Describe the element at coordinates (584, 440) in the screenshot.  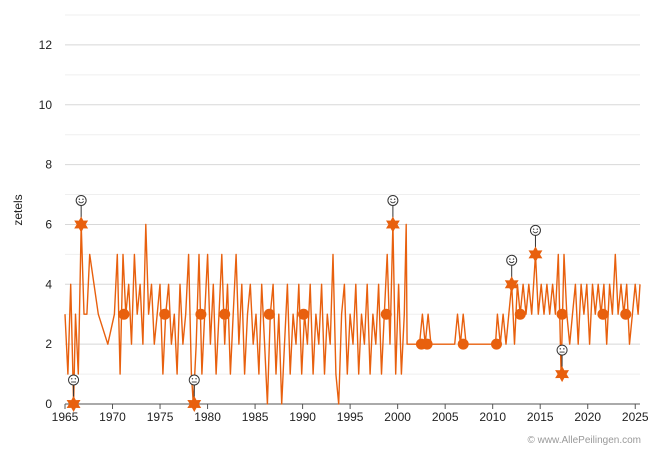
I see `credit-text: © www.AllePeilingen.com` at that location.